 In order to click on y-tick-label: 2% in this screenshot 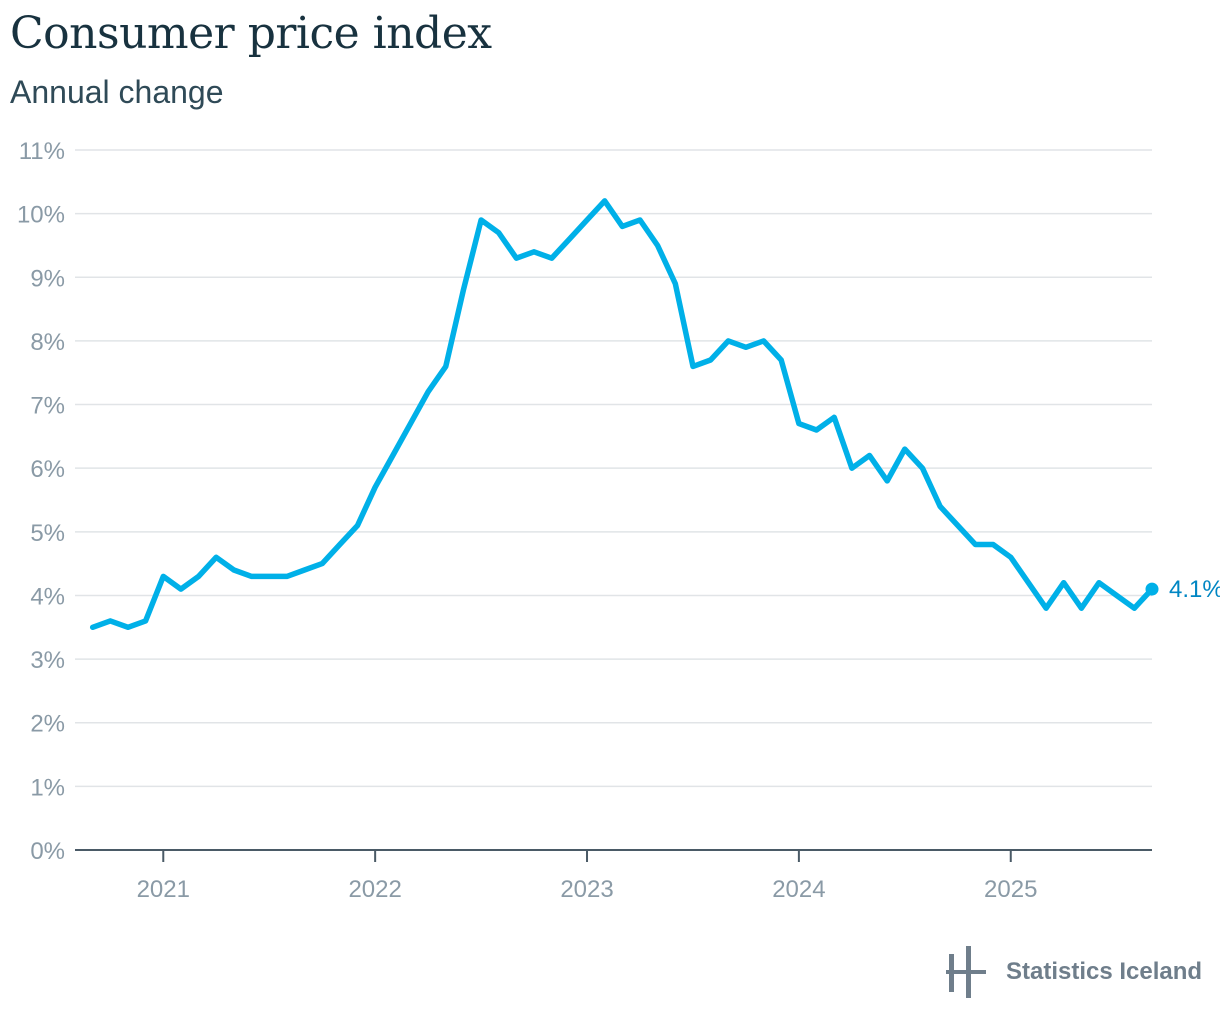, I will do `click(47, 724)`.